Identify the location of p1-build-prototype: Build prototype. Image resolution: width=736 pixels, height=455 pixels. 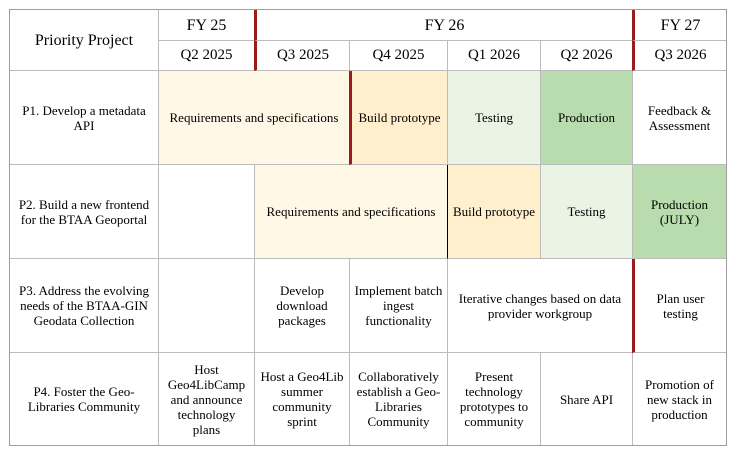
(398, 118).